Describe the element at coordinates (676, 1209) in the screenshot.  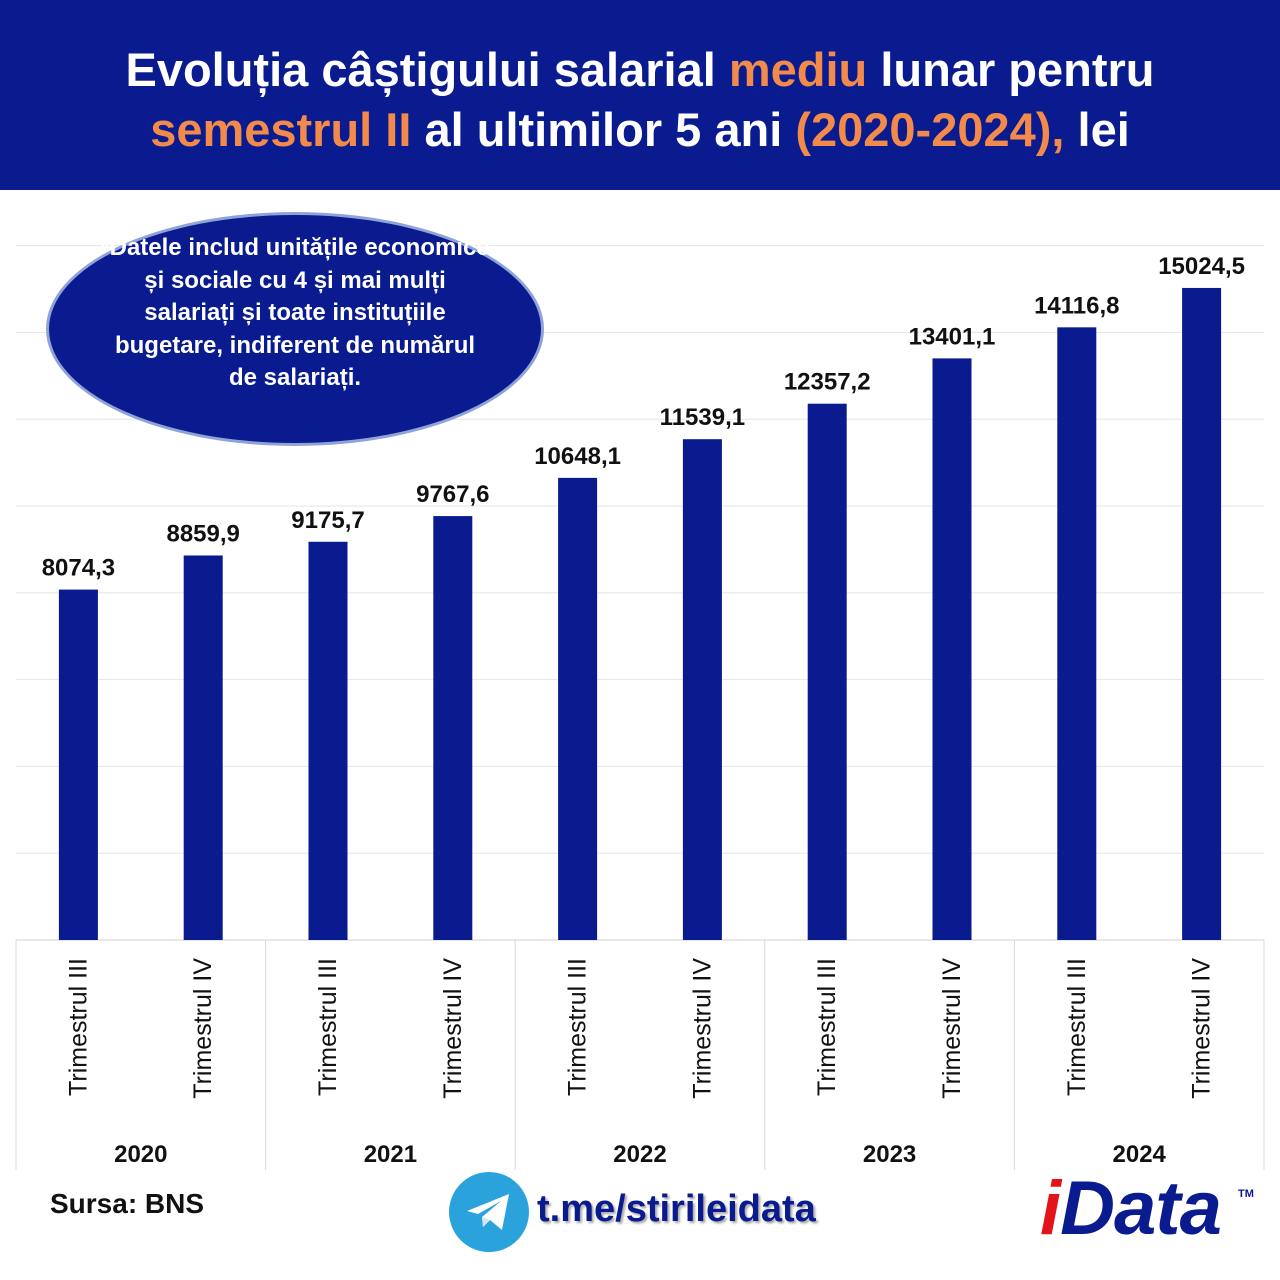
I see `telegram-link: t.me/stirileidata` at that location.